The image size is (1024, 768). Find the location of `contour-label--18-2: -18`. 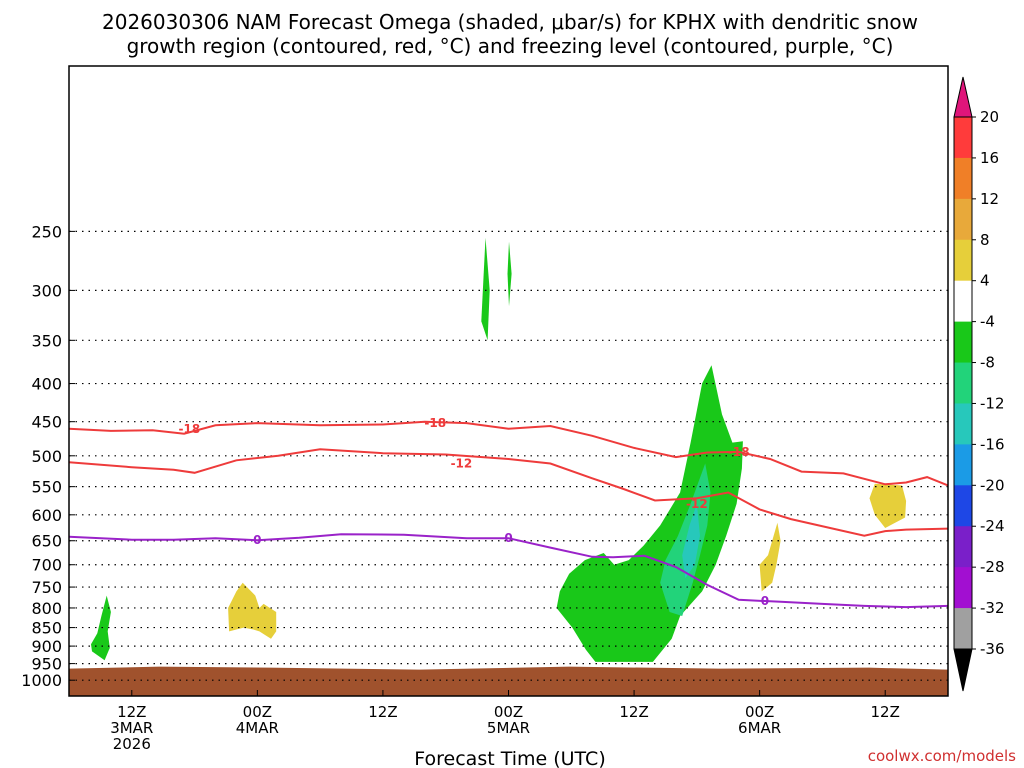

contour-label--18-2: -18 is located at coordinates (739, 452).